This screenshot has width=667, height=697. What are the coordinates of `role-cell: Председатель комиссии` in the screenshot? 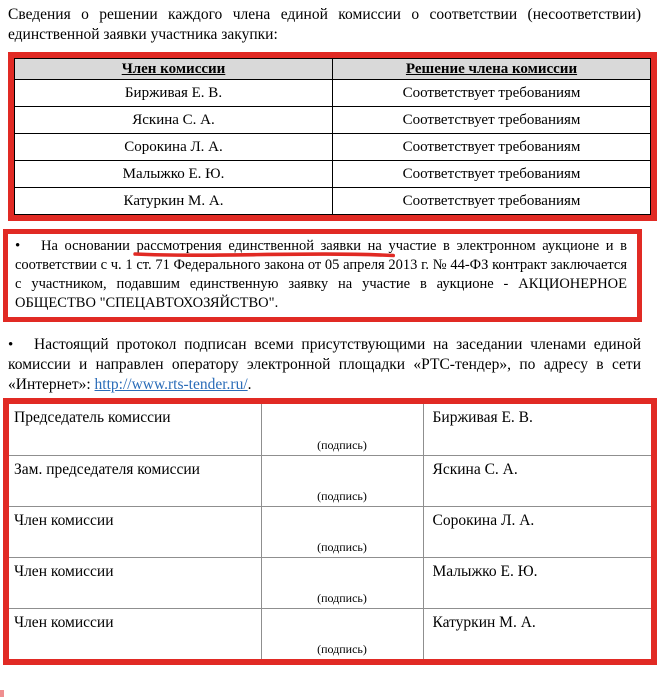 It's located at (135, 429).